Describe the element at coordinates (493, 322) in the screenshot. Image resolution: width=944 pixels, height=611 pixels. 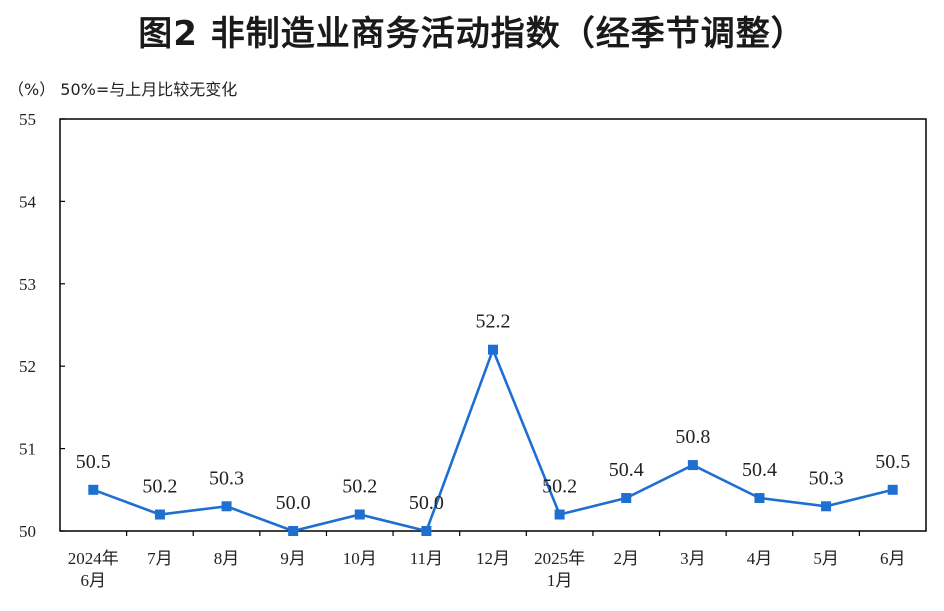
I see `data-label: 52.2` at that location.